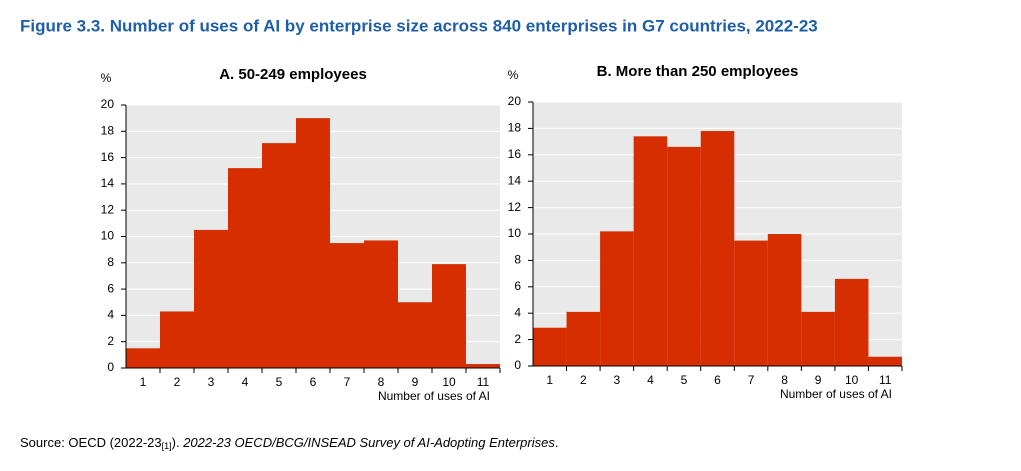  What do you see at coordinates (557, 442) in the screenshot?
I see `source-end: .` at bounding box center [557, 442].